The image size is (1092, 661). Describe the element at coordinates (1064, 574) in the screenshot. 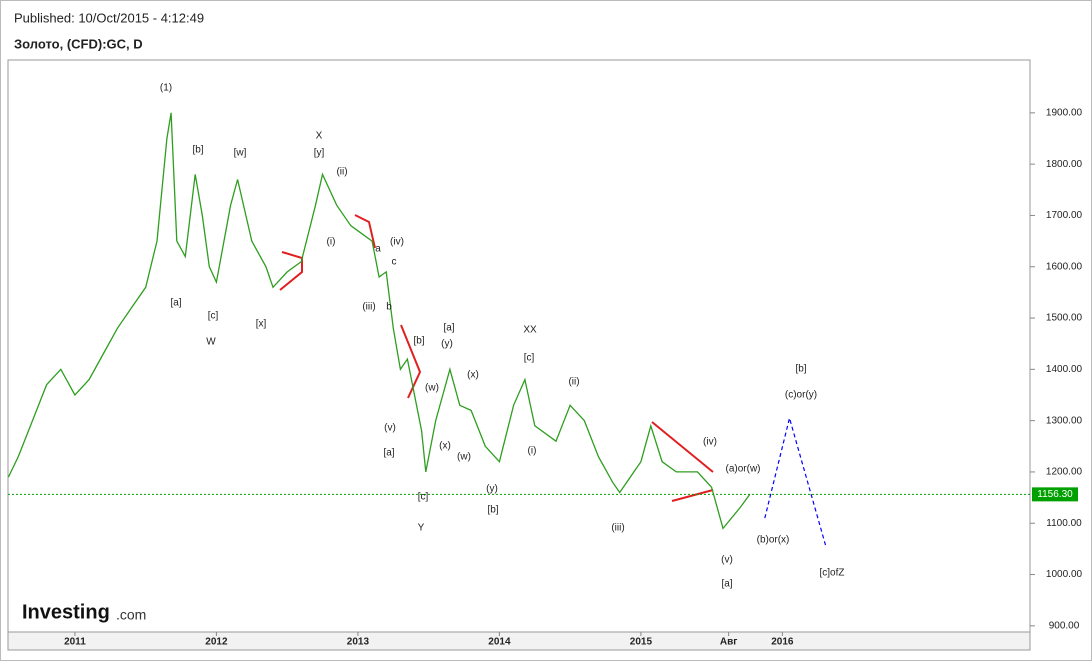

I see `y-tick-label: 1000.00` at that location.